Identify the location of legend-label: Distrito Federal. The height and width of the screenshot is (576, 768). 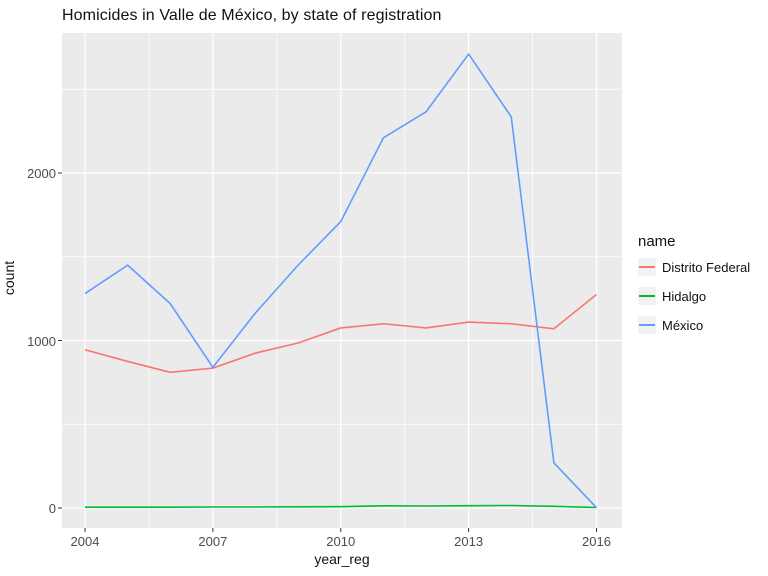
(706, 267).